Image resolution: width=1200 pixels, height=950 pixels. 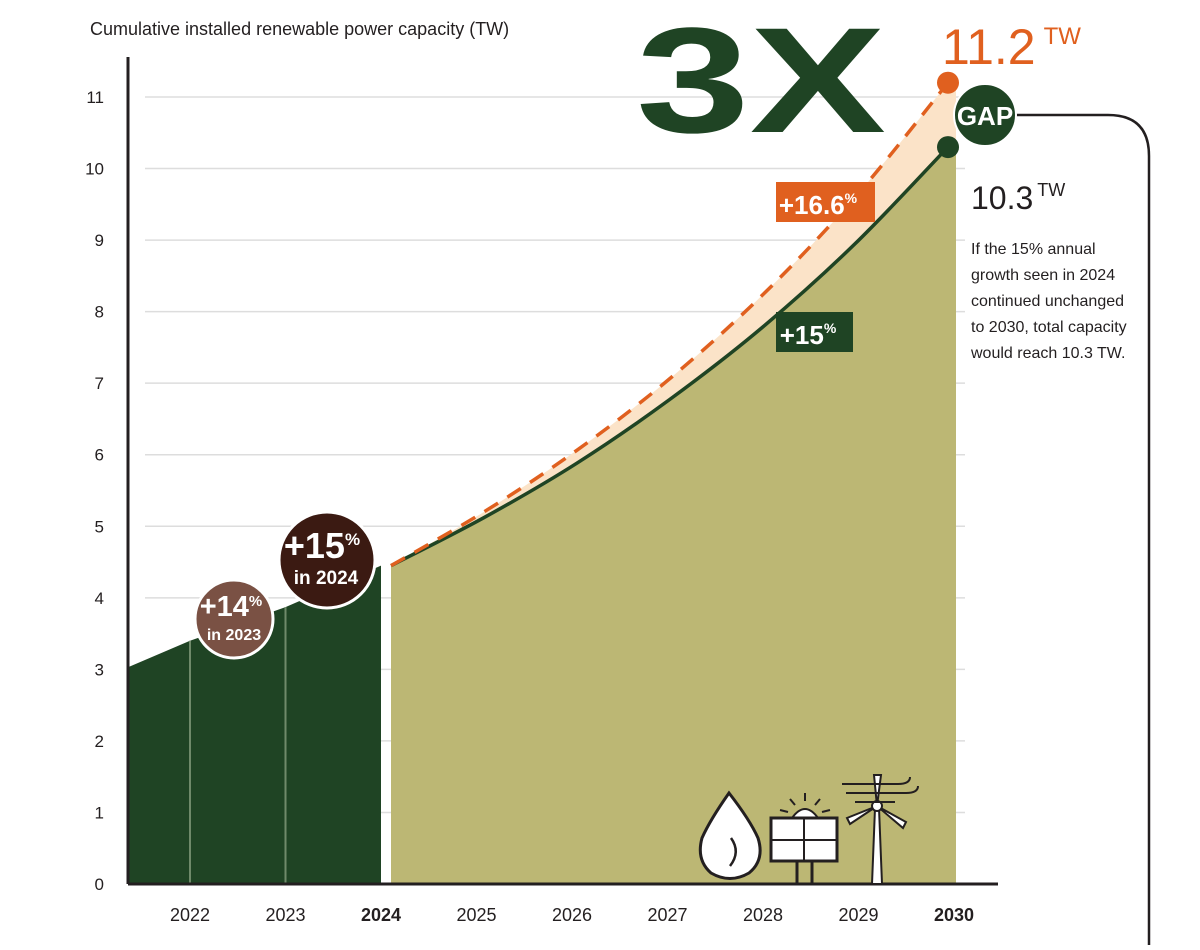 I want to click on x-tick-labels: 2022 2023 2024 2025 2026 2027 2028 2029 2030, so click(x=572, y=915).